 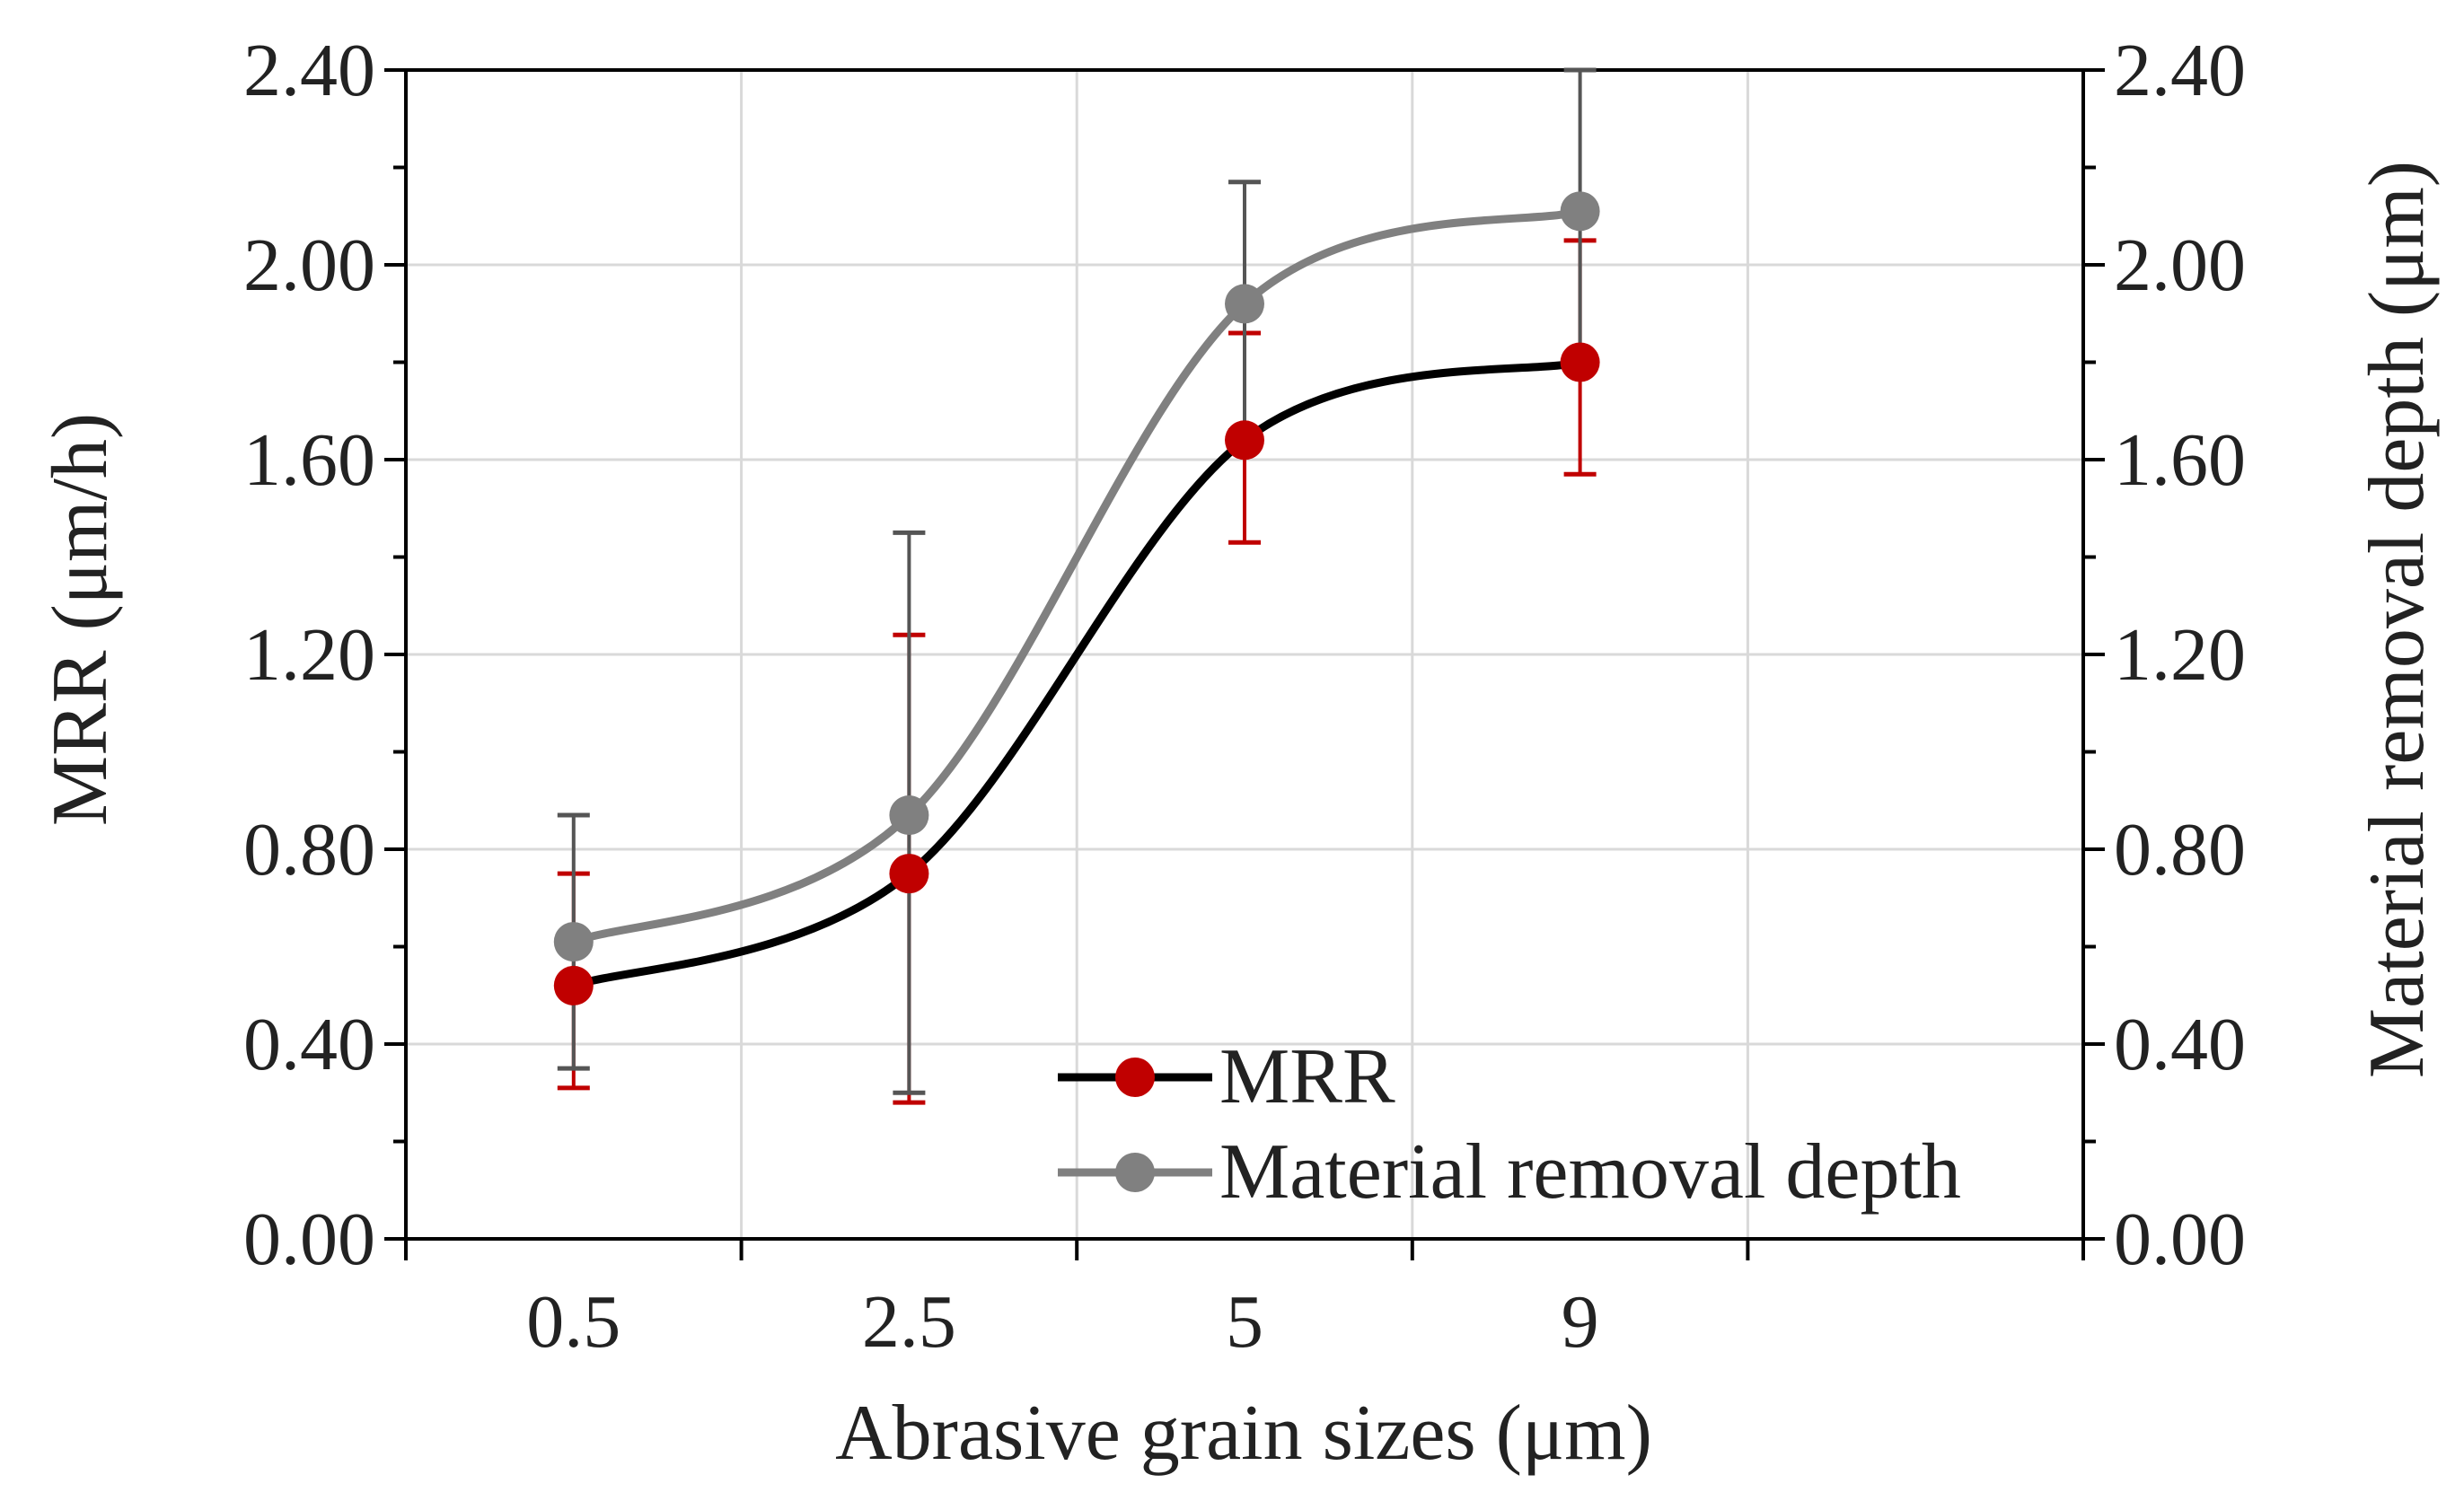 I want to click on y-tick-label-right: 0.80, so click(x=2180, y=849).